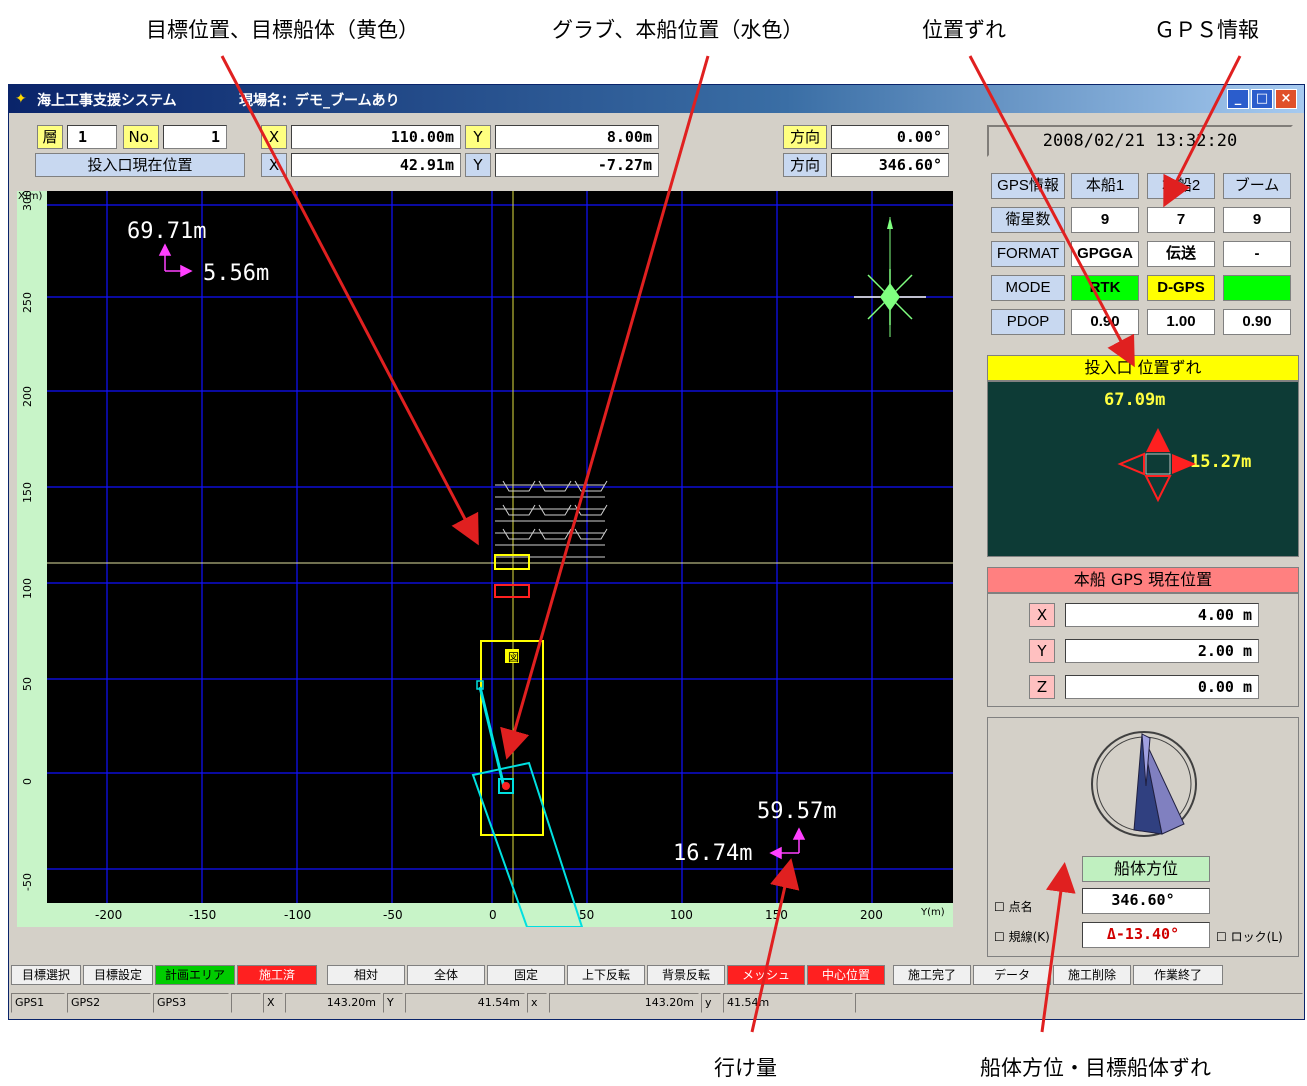 Image resolution: width=1307 pixels, height=1086 pixels. What do you see at coordinates (1181, 288) in the screenshot?
I see `gps-mode-ship2: D-GPS` at bounding box center [1181, 288].